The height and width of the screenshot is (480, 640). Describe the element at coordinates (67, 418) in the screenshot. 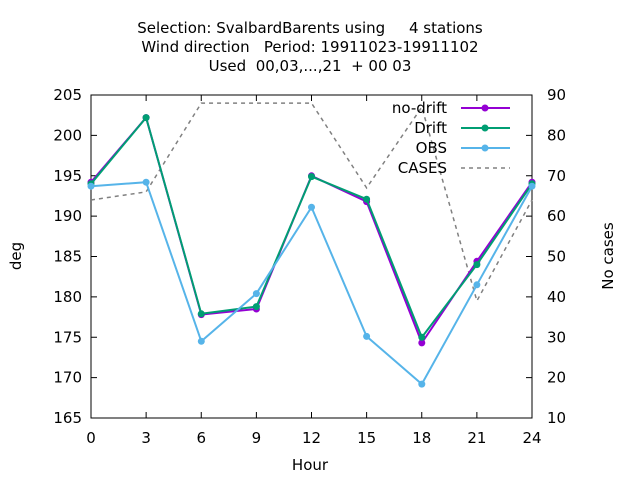

I see `y-tick-label: 165` at that location.